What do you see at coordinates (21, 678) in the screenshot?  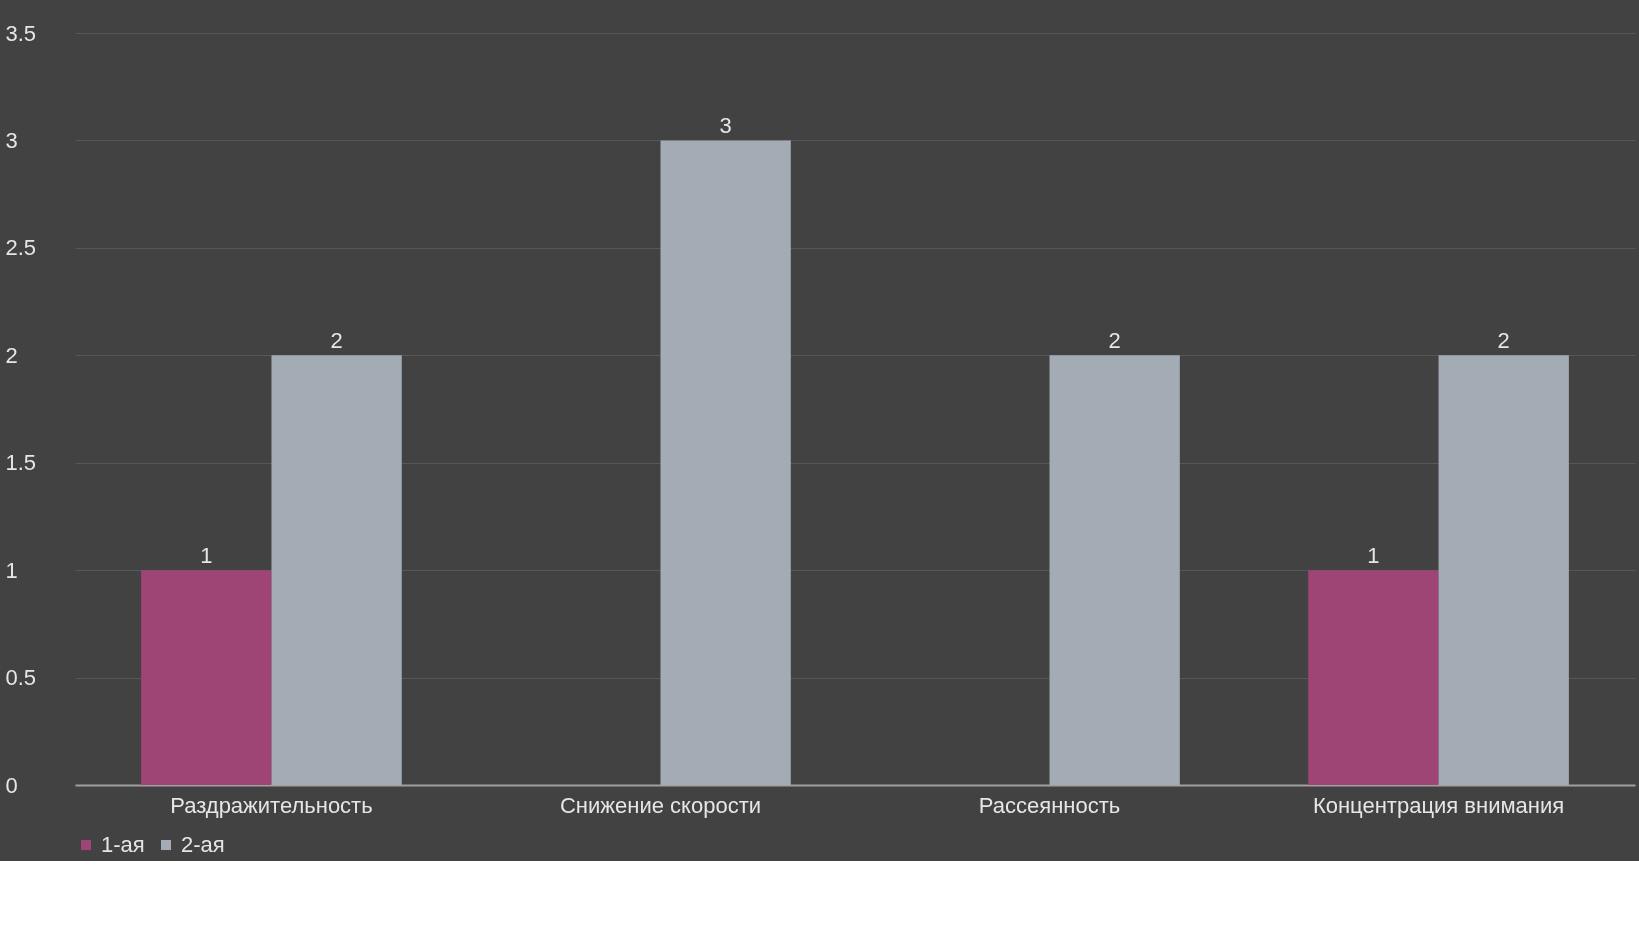 I see `y-tick-label: 0.5` at bounding box center [21, 678].